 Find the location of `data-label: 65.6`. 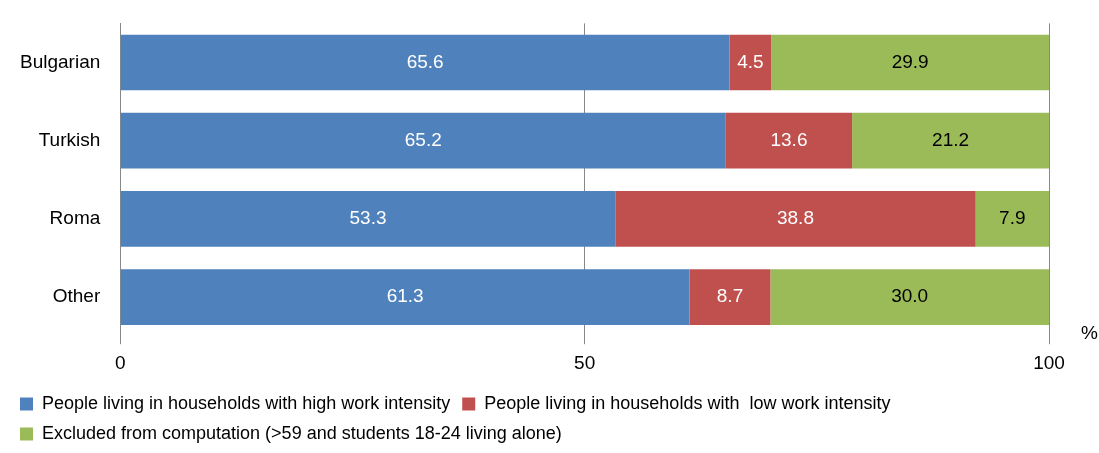

data-label: 65.6 is located at coordinates (425, 61).